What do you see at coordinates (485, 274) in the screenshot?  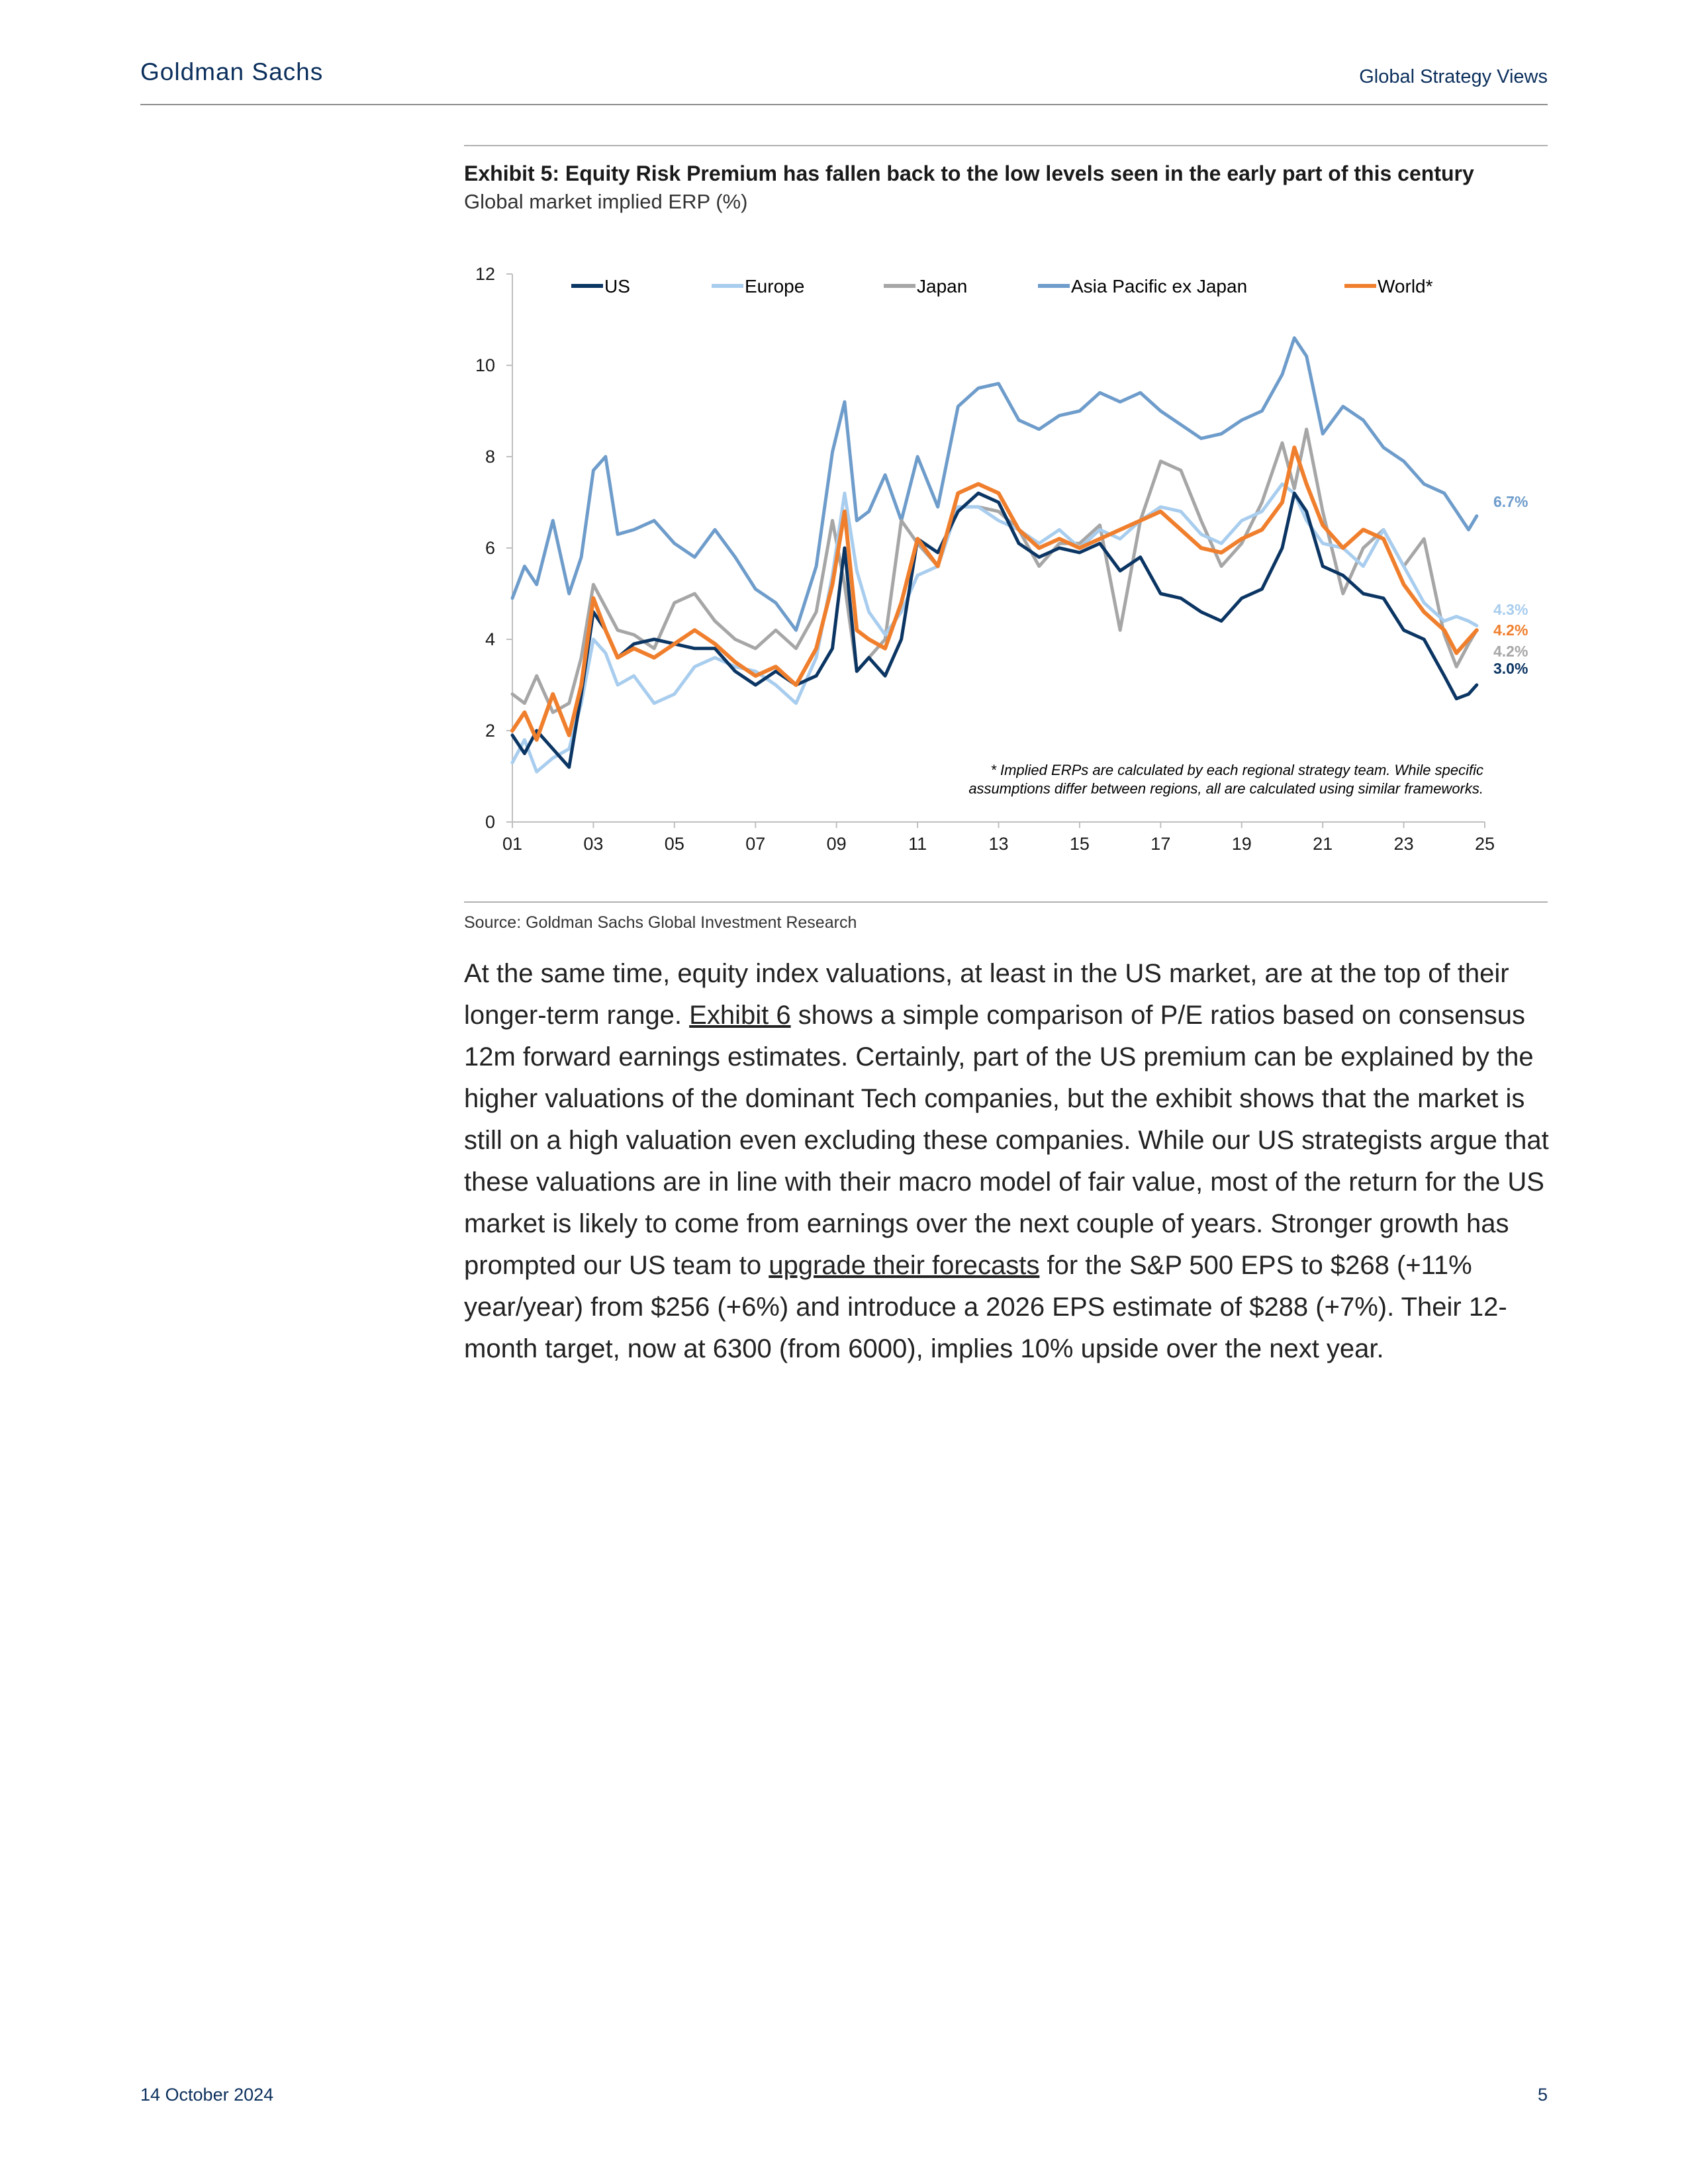 I see `y-tick-label: 12` at bounding box center [485, 274].